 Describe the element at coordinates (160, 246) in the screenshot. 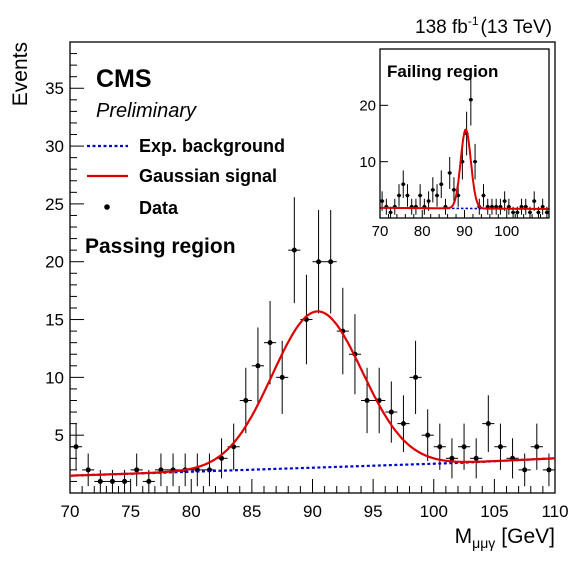

I see `passing-region-label: Passing region` at that location.